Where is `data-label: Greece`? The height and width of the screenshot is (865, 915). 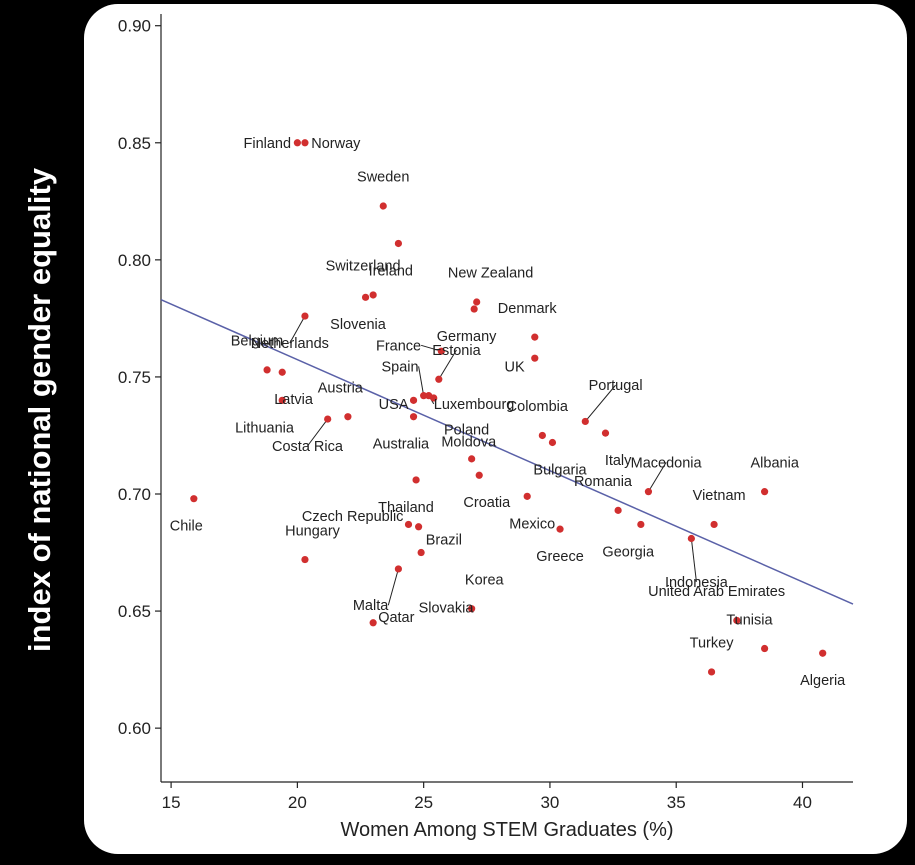
data-label: Greece is located at coordinates (560, 557).